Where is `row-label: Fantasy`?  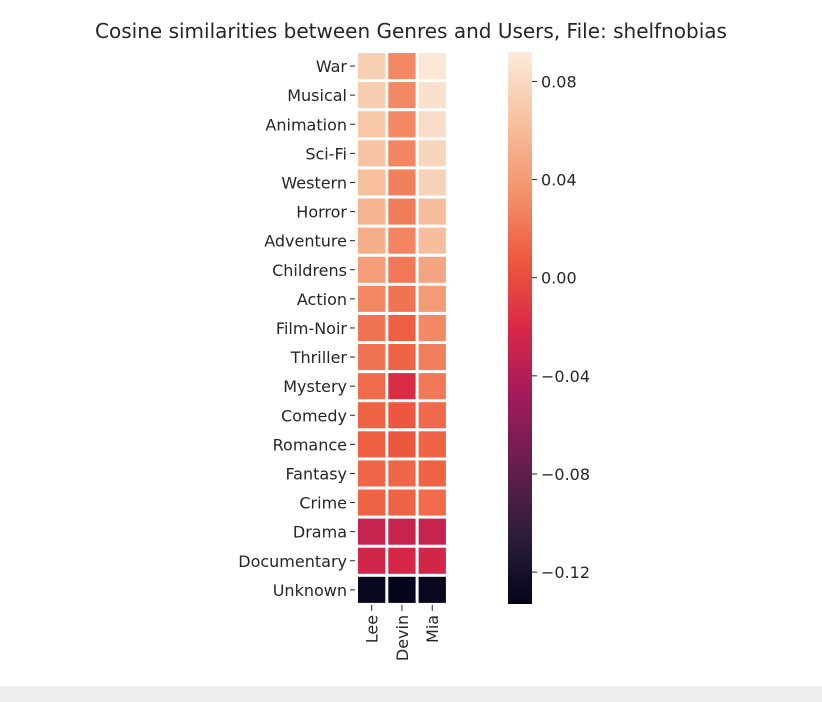 row-label: Fantasy is located at coordinates (316, 473).